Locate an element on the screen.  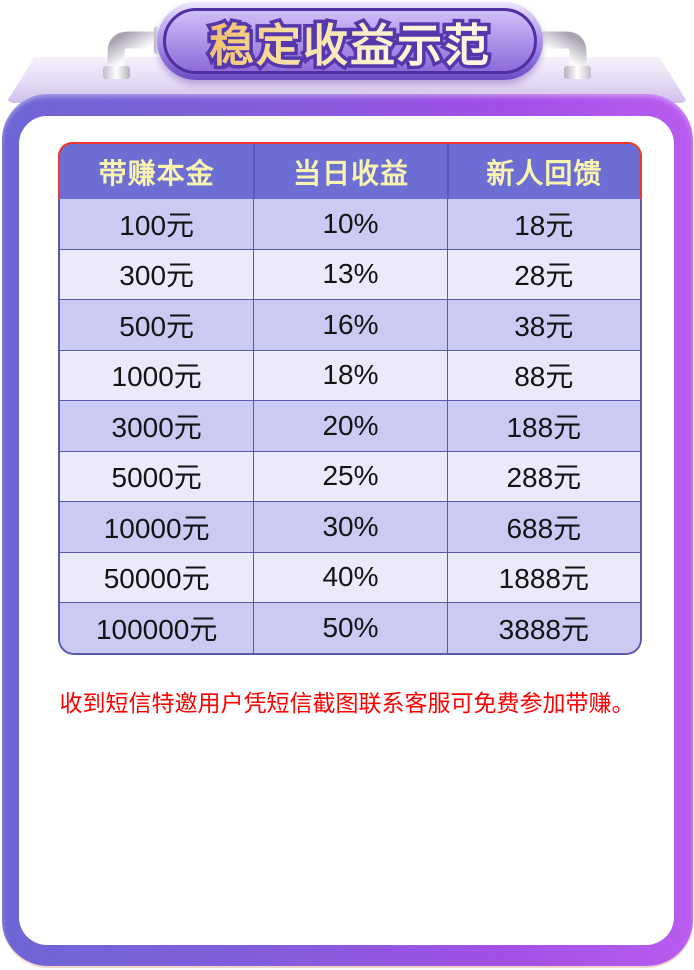
table-cell: 1888元 is located at coordinates (543, 577).